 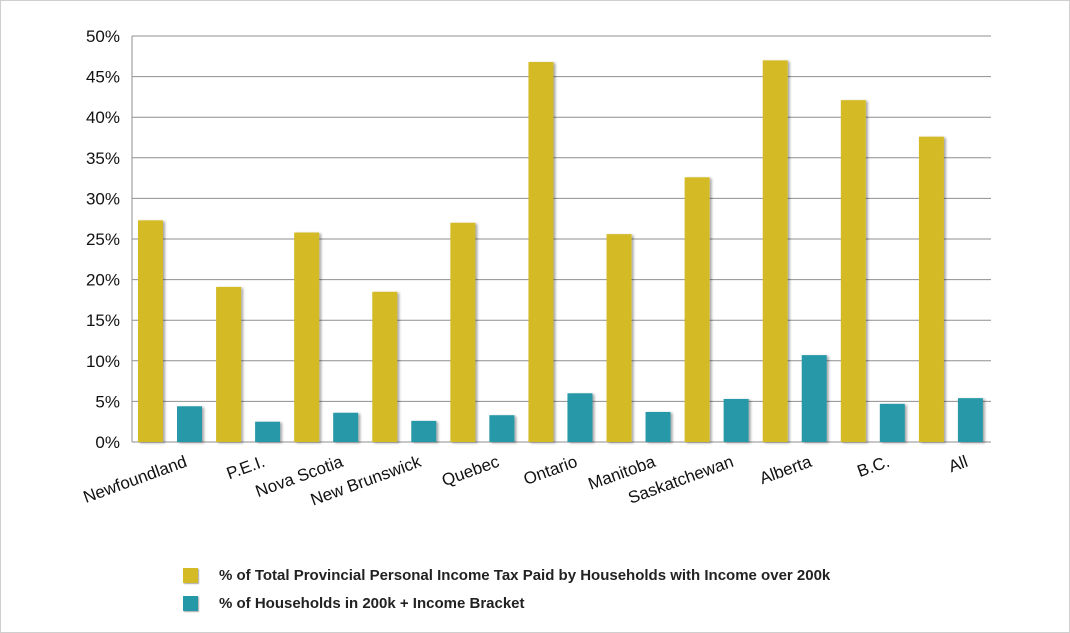 I want to click on legend-swatch-series2, so click(x=190, y=603).